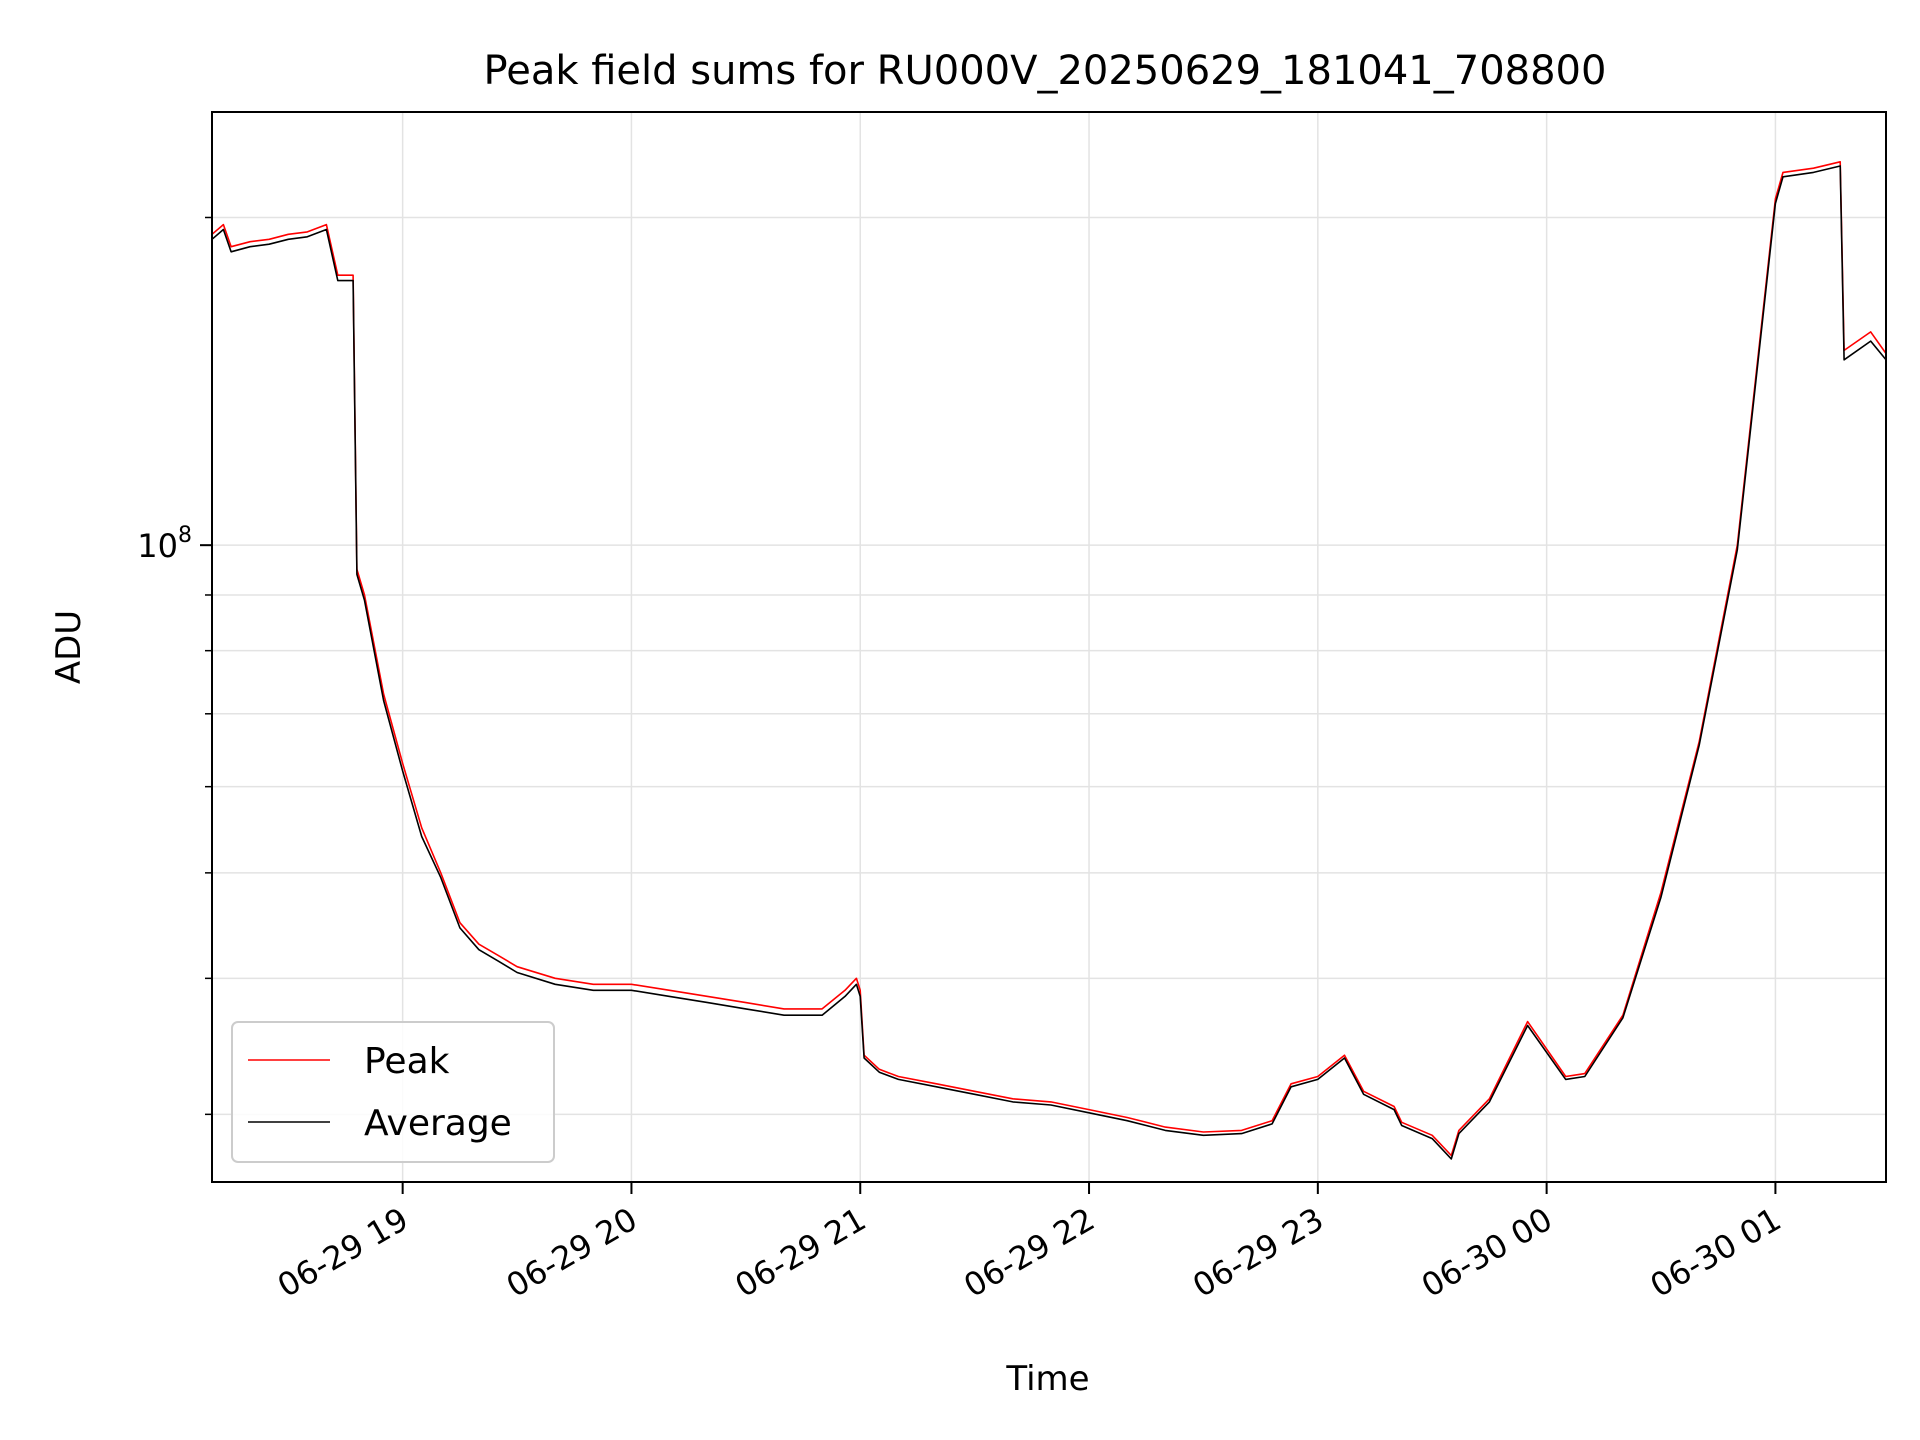  Describe the element at coordinates (407, 1061) in the screenshot. I see `legend-label-peak: Peak` at that location.